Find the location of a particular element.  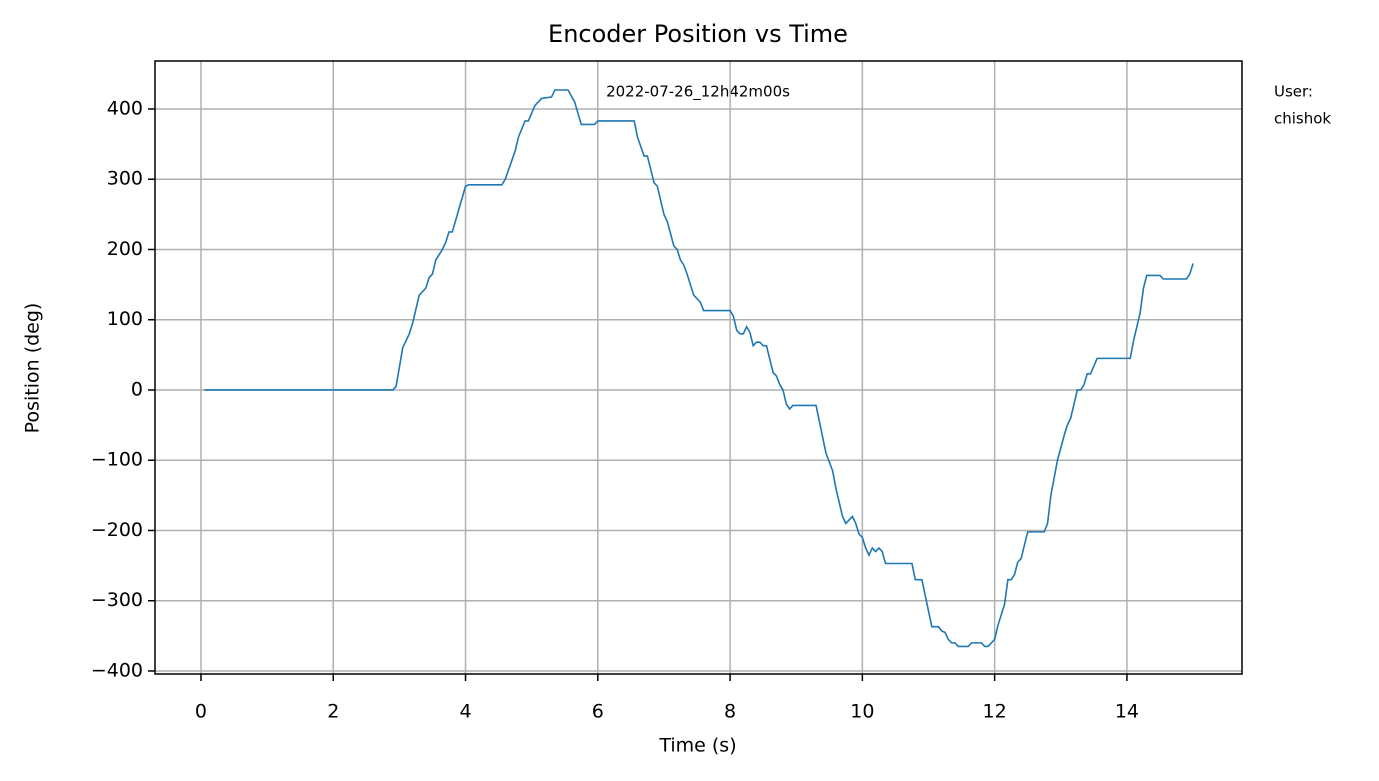

user-name: chishok is located at coordinates (1302, 119).